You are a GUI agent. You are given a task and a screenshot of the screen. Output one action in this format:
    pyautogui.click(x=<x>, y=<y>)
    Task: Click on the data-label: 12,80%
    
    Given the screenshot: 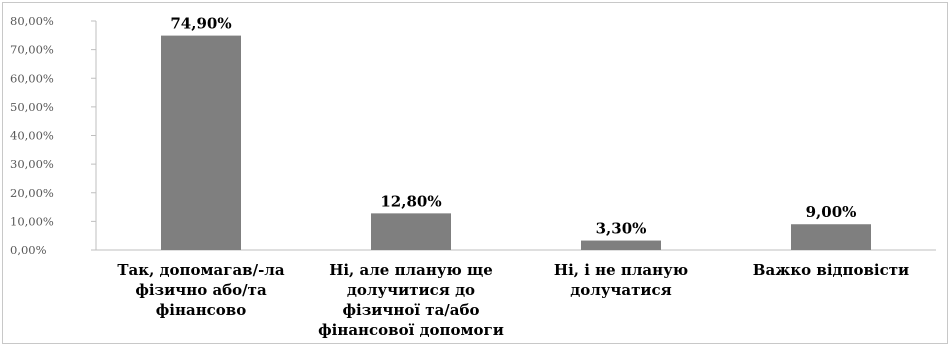 What is the action you would take?
    pyautogui.click(x=410, y=201)
    